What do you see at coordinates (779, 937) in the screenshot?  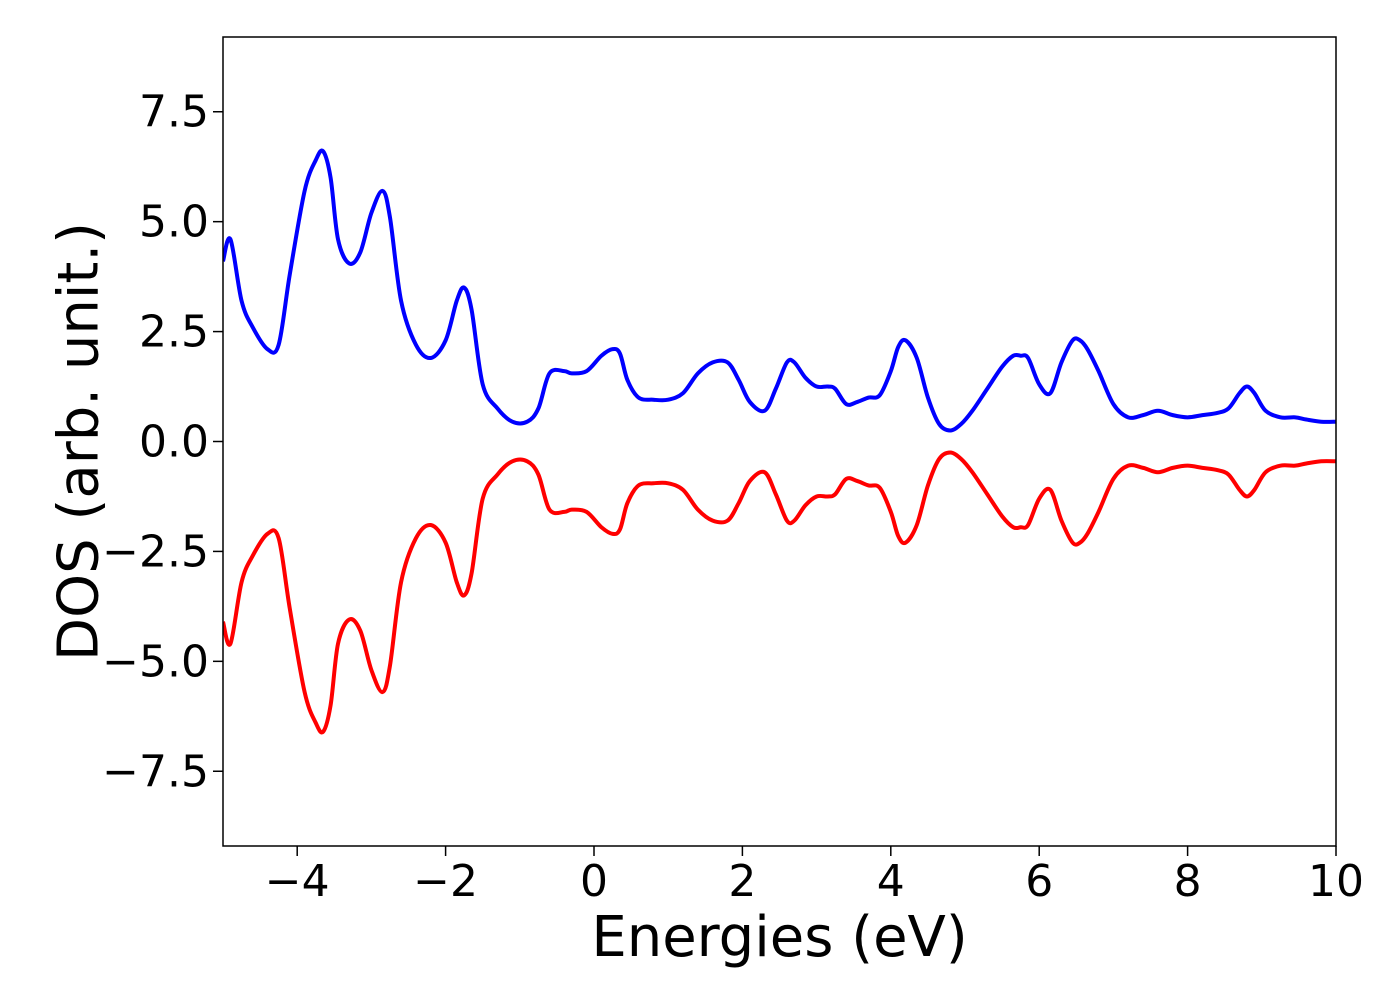 I see `x-axis-label: Energies (eV)` at bounding box center [779, 937].